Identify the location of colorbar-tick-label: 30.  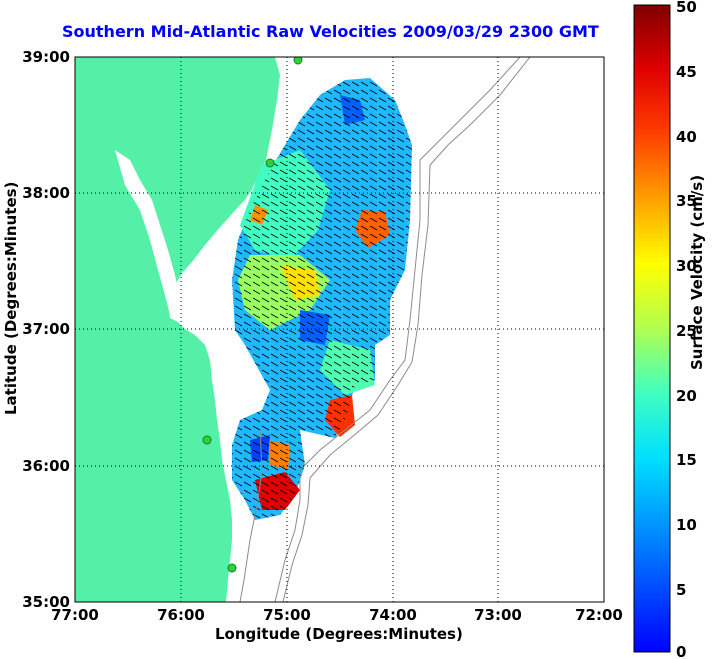
(686, 266).